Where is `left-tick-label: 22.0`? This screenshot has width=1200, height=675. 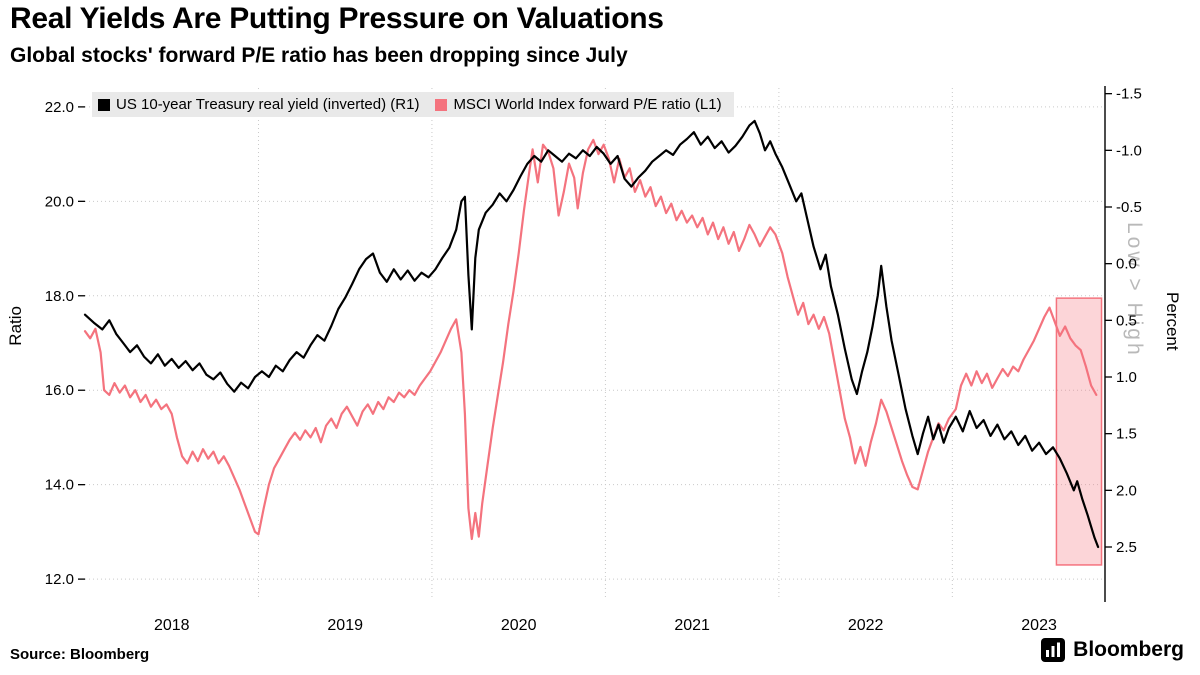
left-tick-label: 22.0 is located at coordinates (59, 107).